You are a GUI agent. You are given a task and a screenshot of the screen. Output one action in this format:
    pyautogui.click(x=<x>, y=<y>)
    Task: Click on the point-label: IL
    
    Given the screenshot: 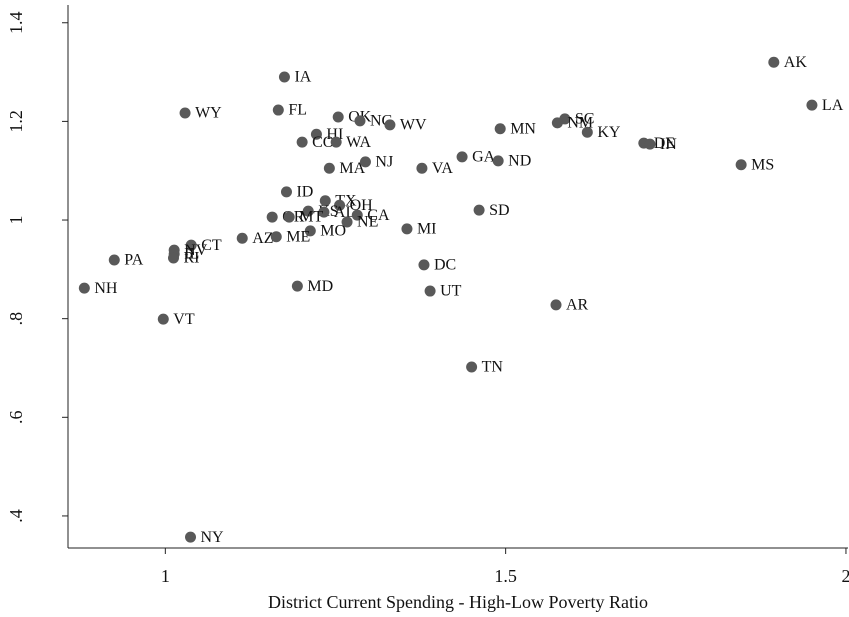 What is the action you would take?
    pyautogui.click(x=191, y=254)
    